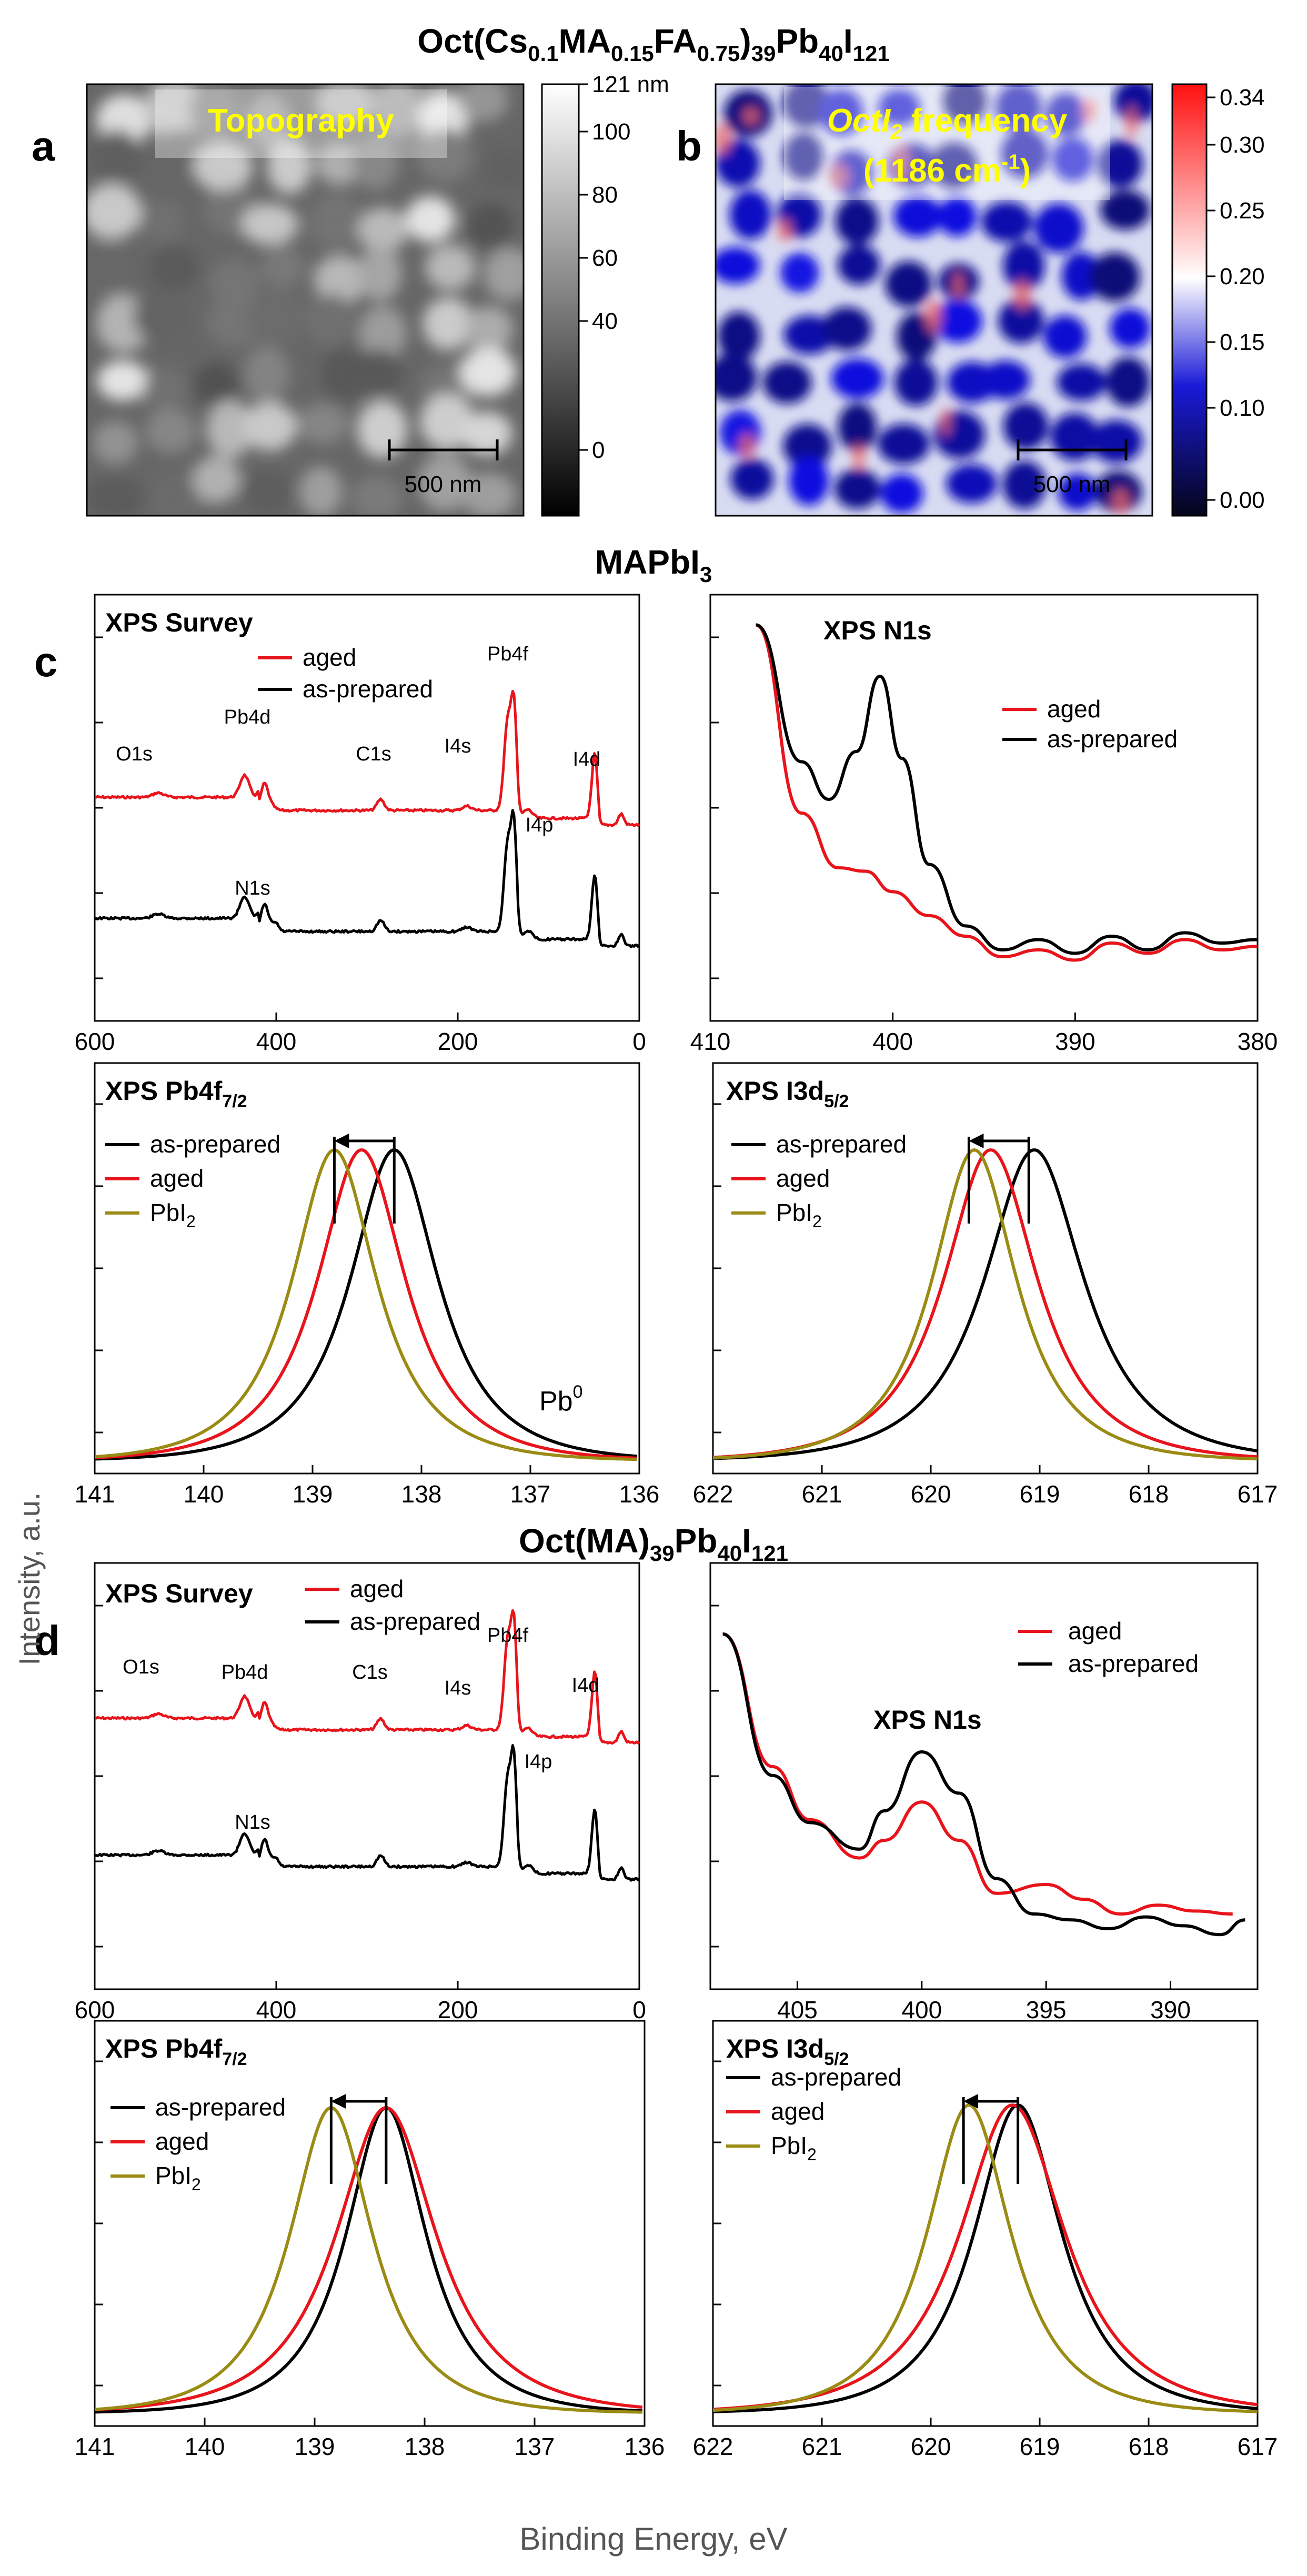 Image resolution: width=1307 pixels, height=2576 pixels. Describe the element at coordinates (794, 2148) in the screenshot. I see `d-i3d-legend-pbi2: PbI2` at that location.